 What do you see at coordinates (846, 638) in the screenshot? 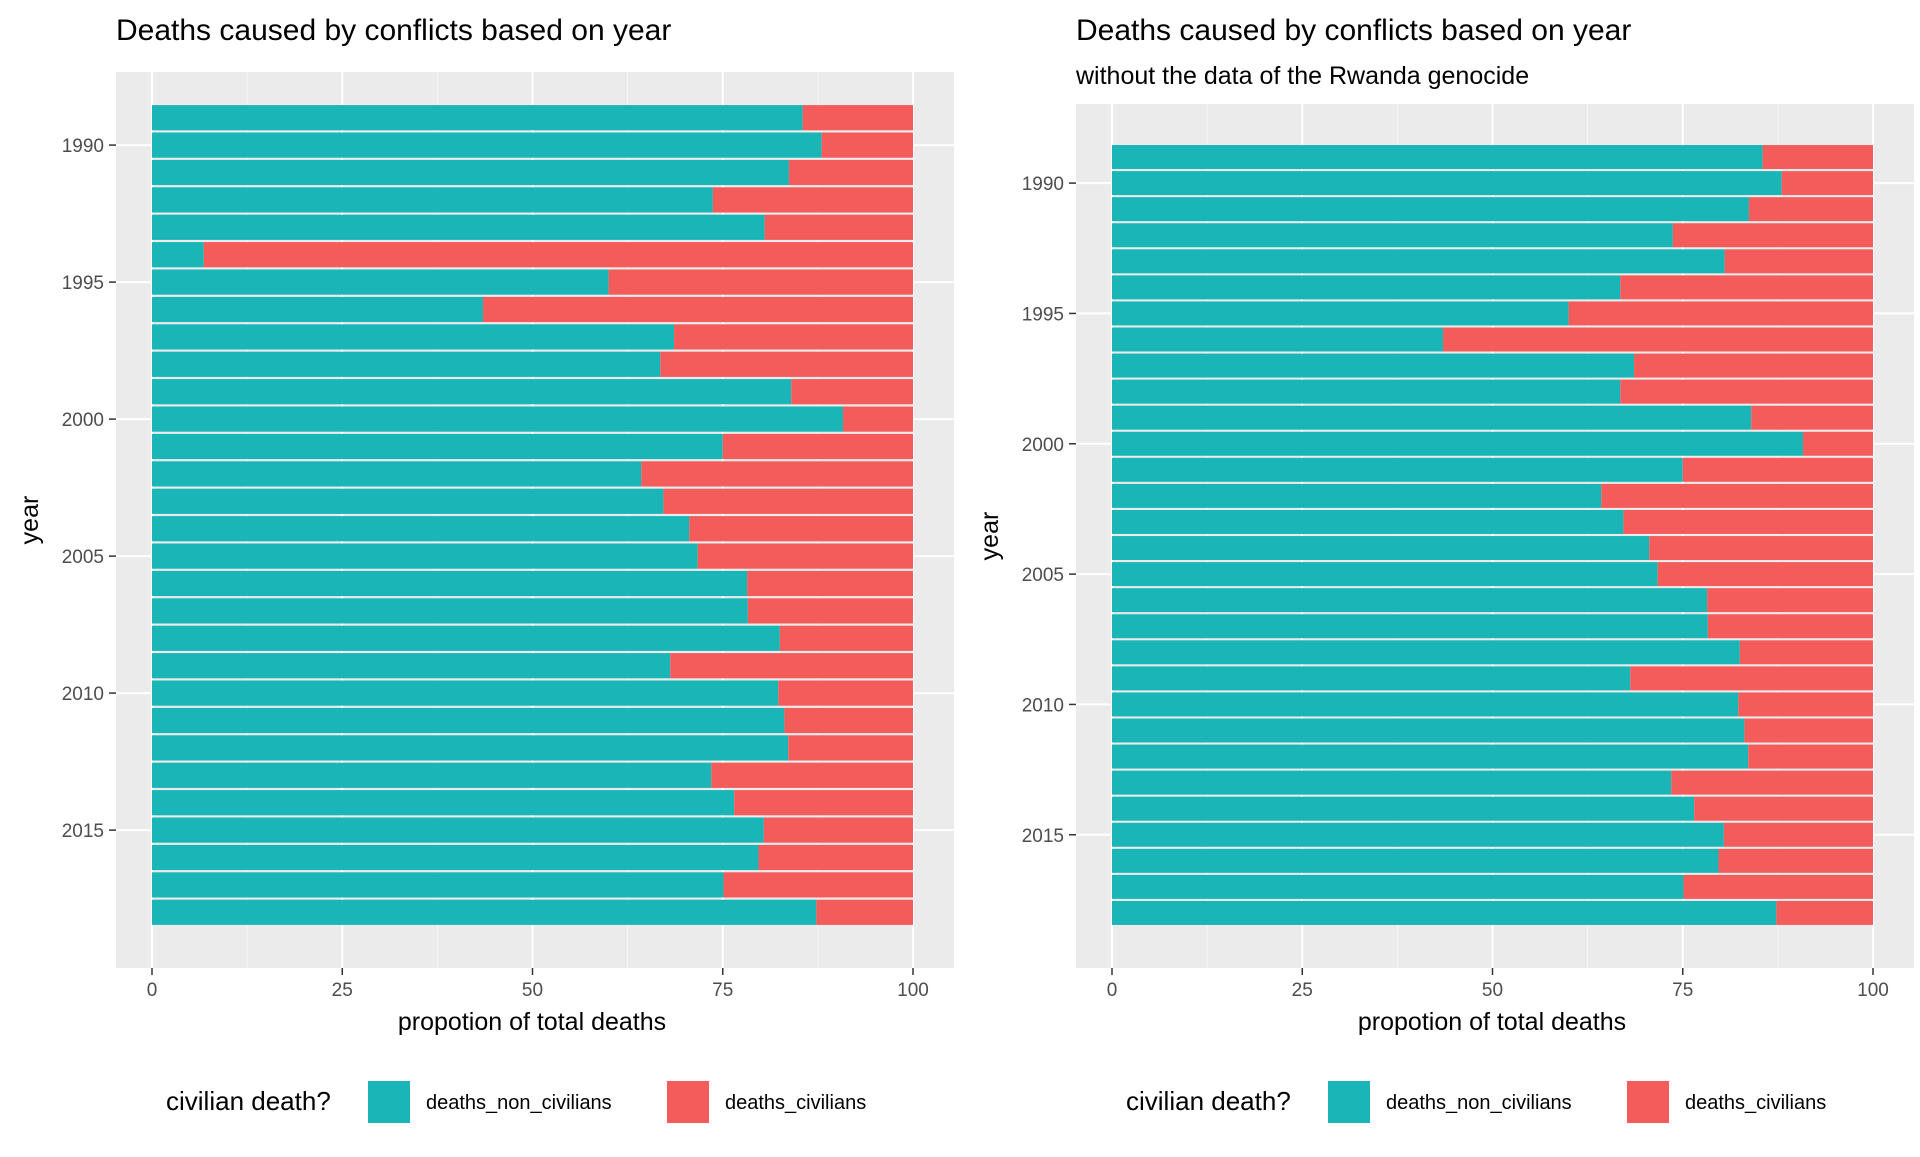
I see `bar-deaths_civilians-2008` at bounding box center [846, 638].